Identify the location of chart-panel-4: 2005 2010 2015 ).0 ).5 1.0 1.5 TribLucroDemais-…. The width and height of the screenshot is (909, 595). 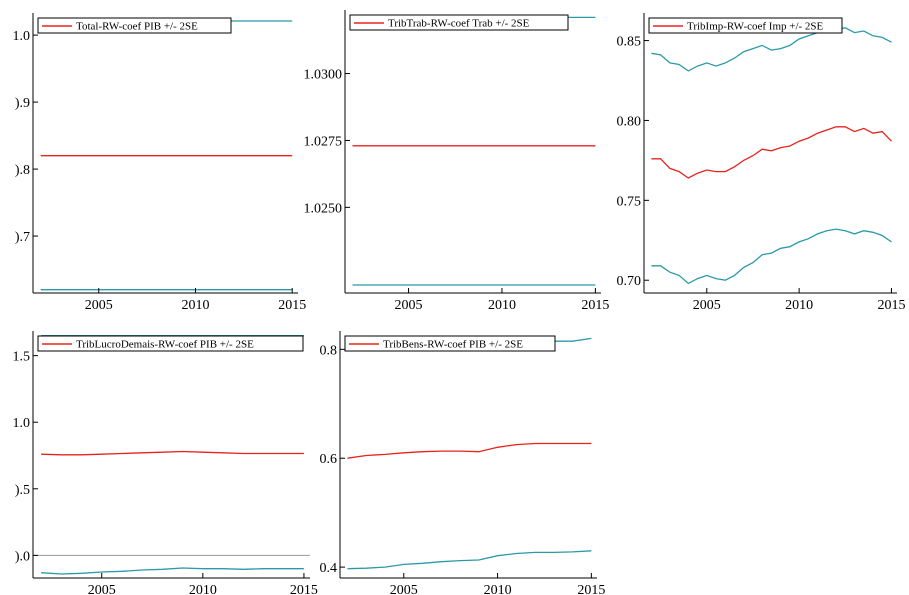
(165, 463).